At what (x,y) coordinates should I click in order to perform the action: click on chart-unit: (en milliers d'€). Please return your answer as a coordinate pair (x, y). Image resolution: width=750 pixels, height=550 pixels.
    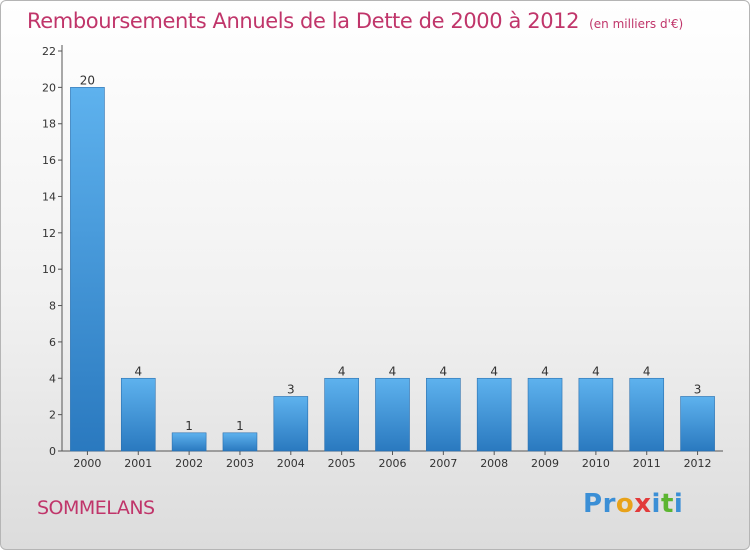
    Looking at the image, I should click on (636, 24).